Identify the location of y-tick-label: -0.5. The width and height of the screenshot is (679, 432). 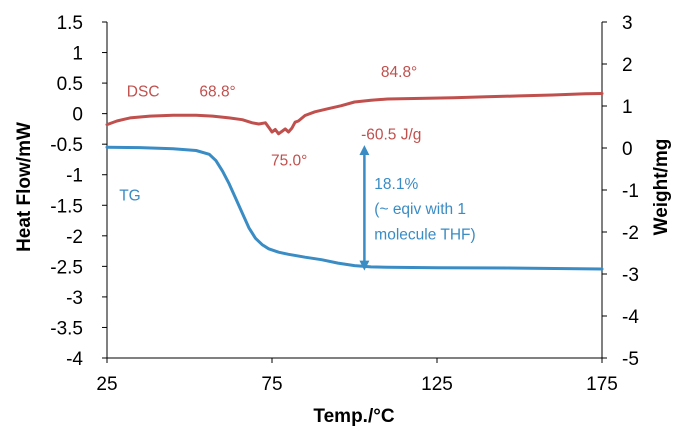
(66, 145).